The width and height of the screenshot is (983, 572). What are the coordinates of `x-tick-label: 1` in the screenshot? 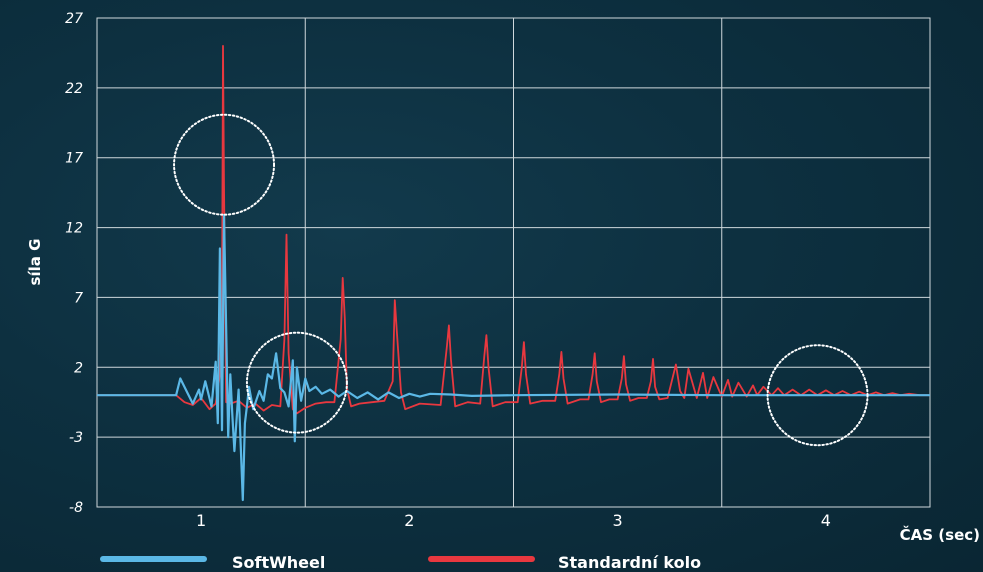 It's located at (201, 520).